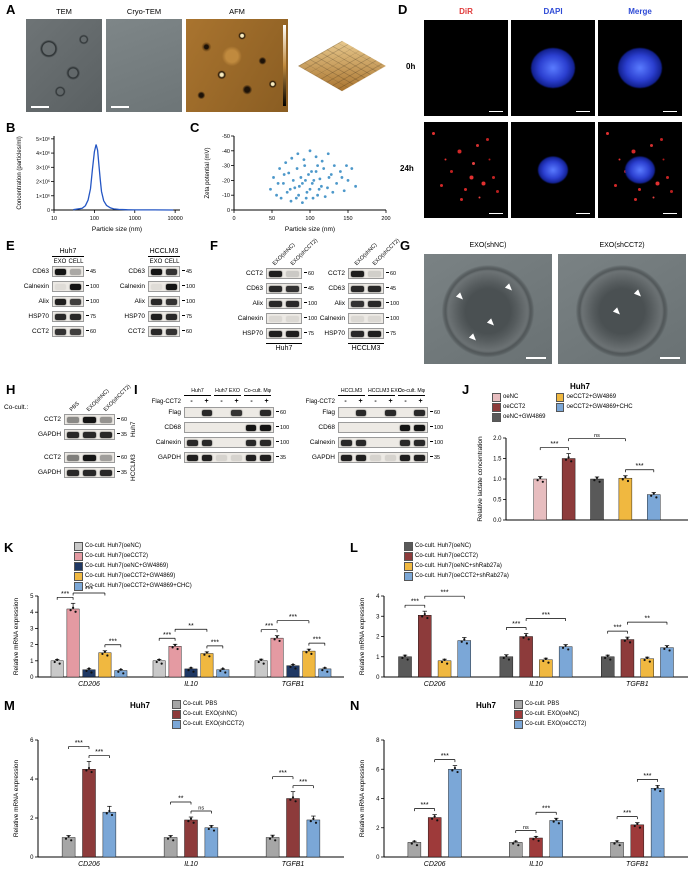  What do you see at coordinates (269, 626) in the screenshot?
I see `significance-label: ***` at bounding box center [269, 626].